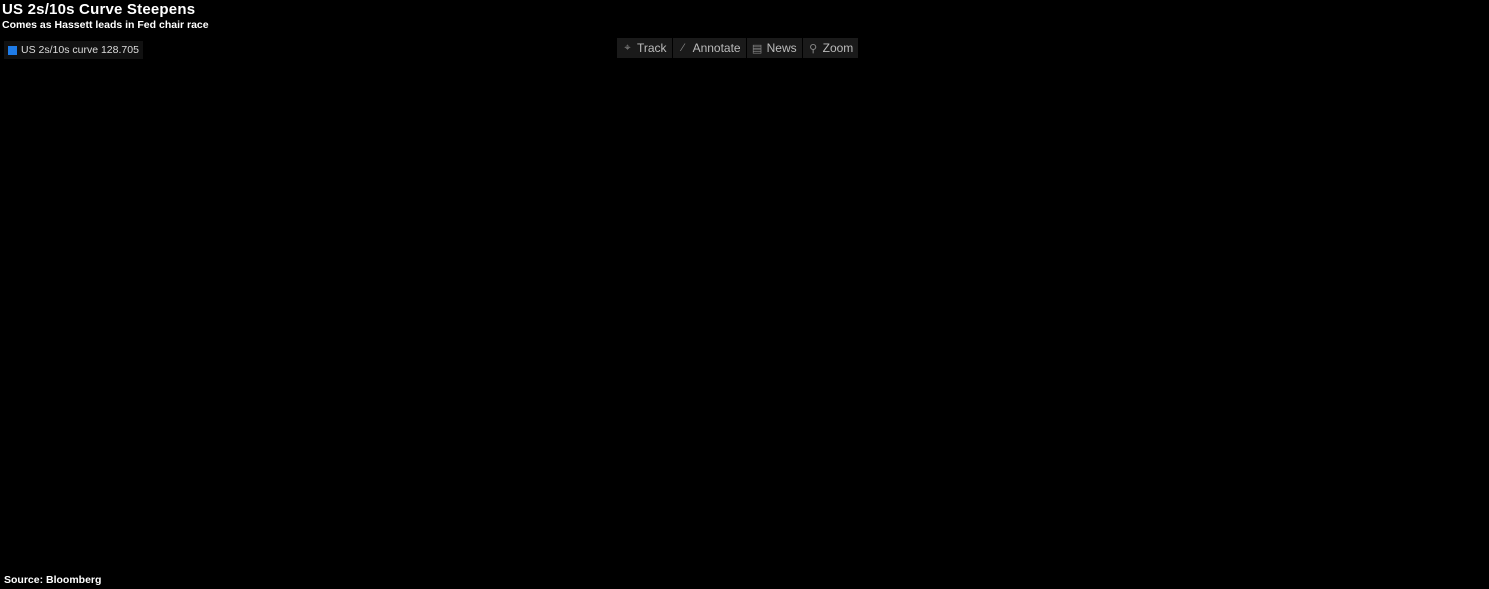 This screenshot has height=589, width=1489. What do you see at coordinates (53, 580) in the screenshot?
I see `source-note: Source: Bloomberg` at bounding box center [53, 580].